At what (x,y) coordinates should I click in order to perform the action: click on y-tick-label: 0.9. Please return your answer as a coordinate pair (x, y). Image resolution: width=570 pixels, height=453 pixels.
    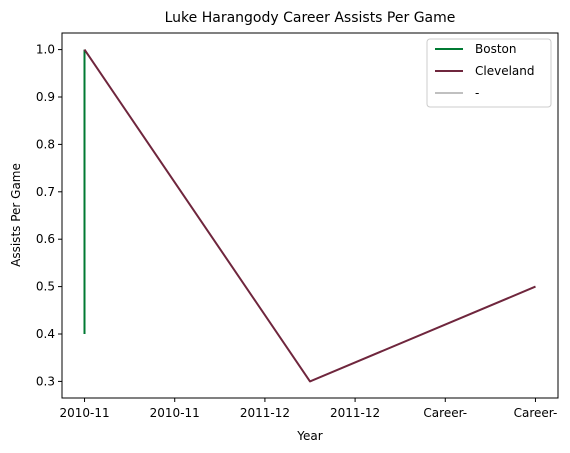
    Looking at the image, I should click on (45, 97).